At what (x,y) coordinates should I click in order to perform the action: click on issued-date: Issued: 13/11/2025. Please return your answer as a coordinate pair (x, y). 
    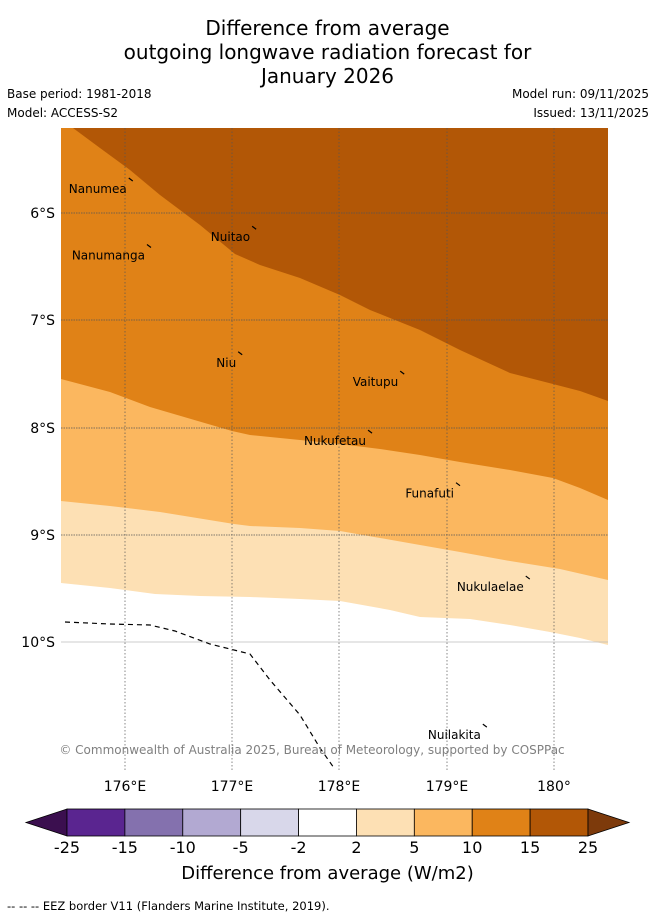
    Looking at the image, I should click on (591, 113).